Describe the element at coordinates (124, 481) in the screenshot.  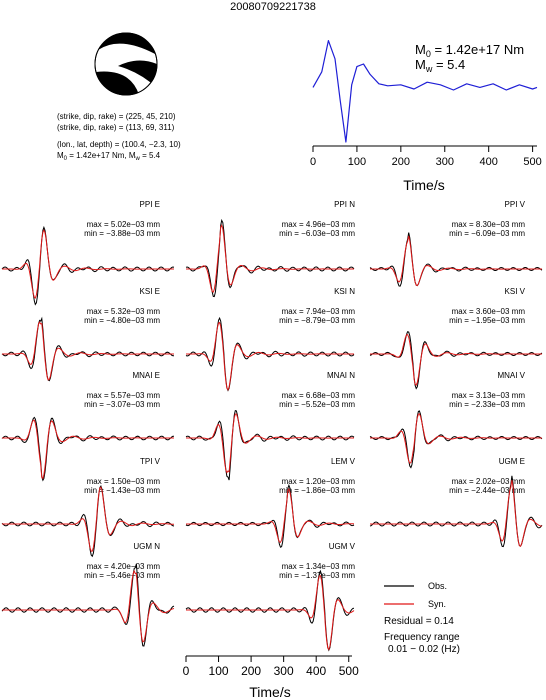
I see `station-max: max = 1.50e−03 mm` at that location.